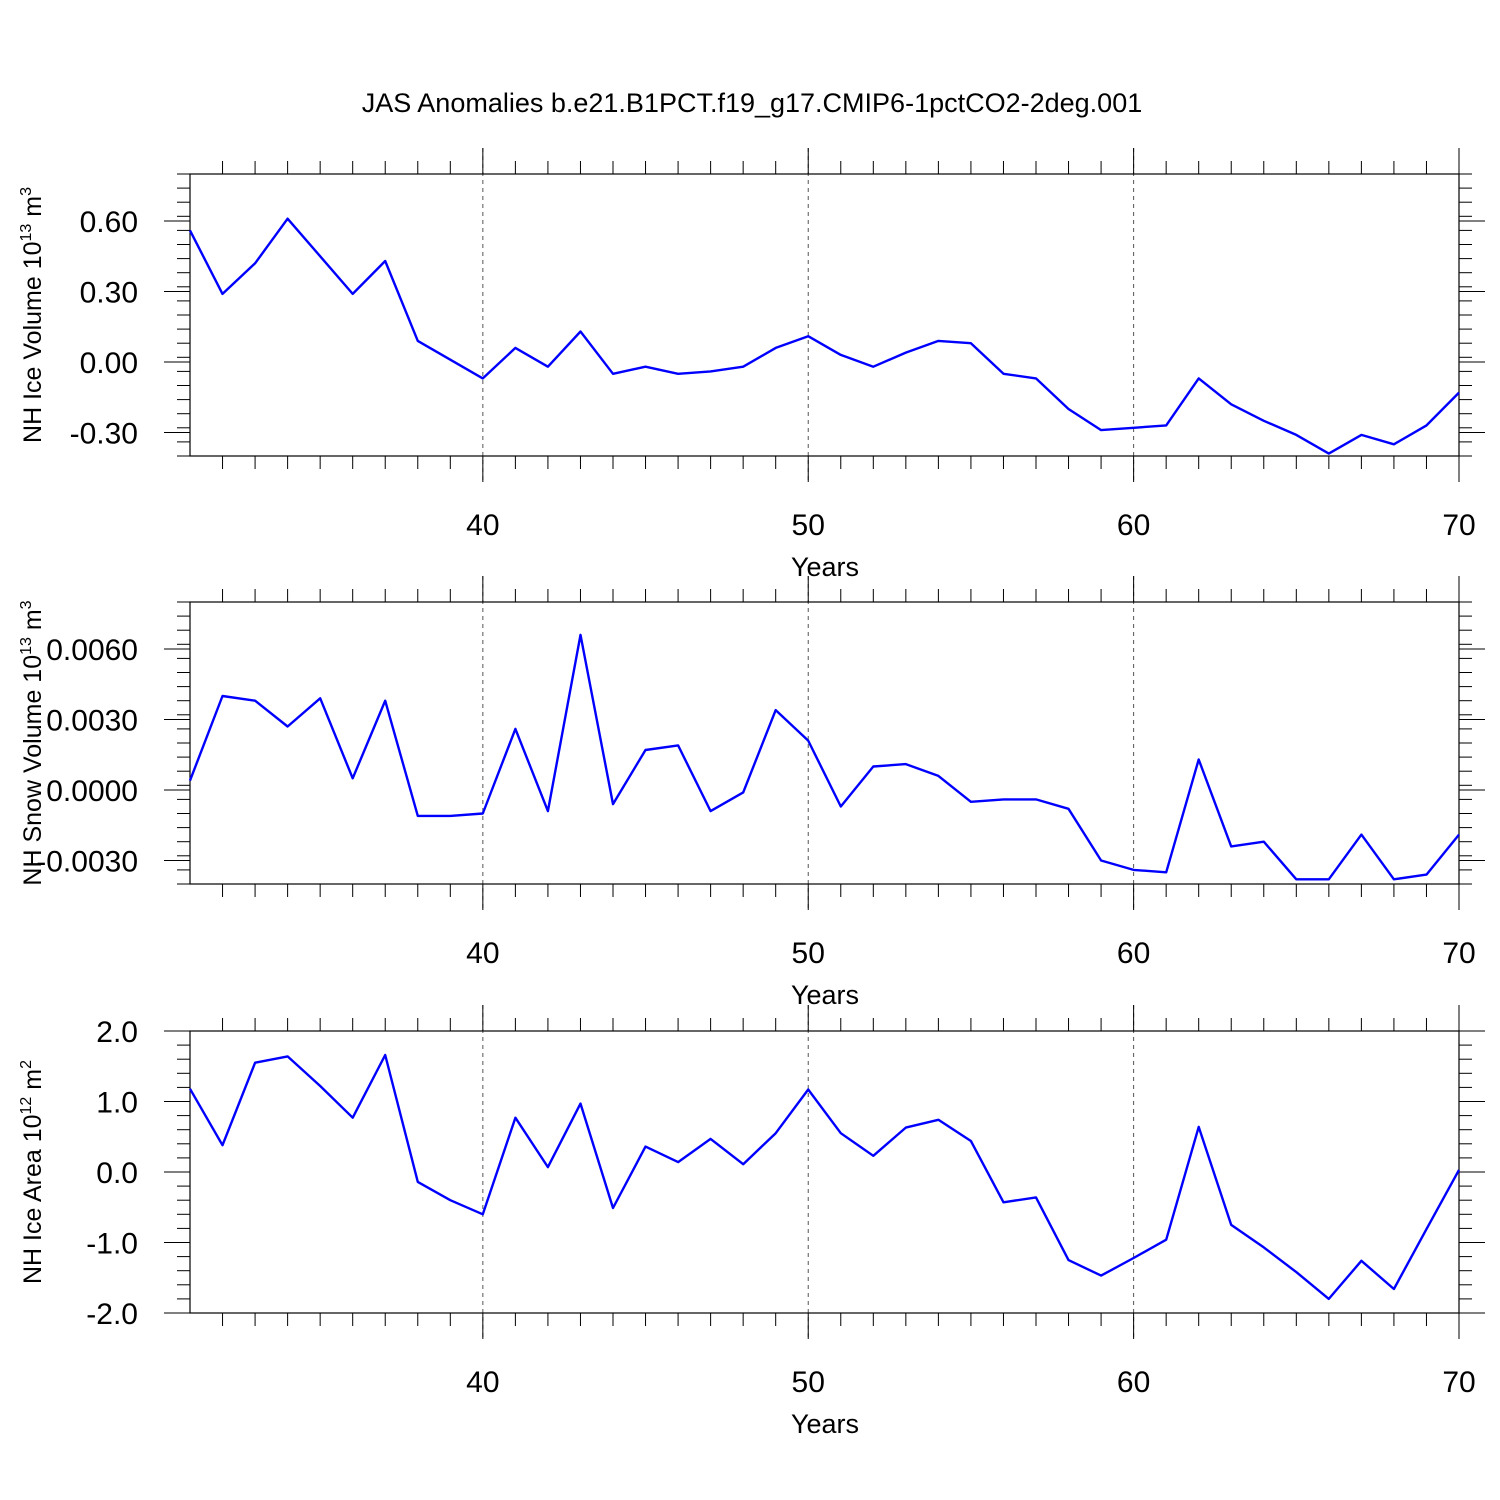  What do you see at coordinates (92, 721) in the screenshot?
I see `y-tick-label: 0.0030` at bounding box center [92, 721].